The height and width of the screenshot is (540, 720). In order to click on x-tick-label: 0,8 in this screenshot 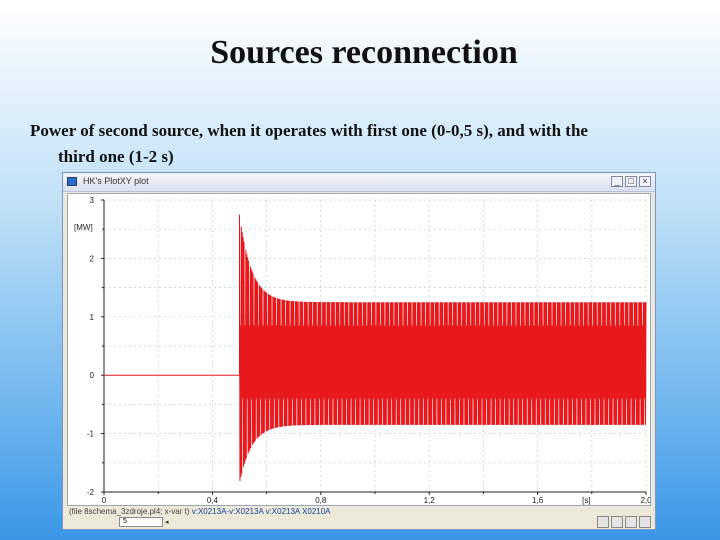, I will do `click(321, 500)`.